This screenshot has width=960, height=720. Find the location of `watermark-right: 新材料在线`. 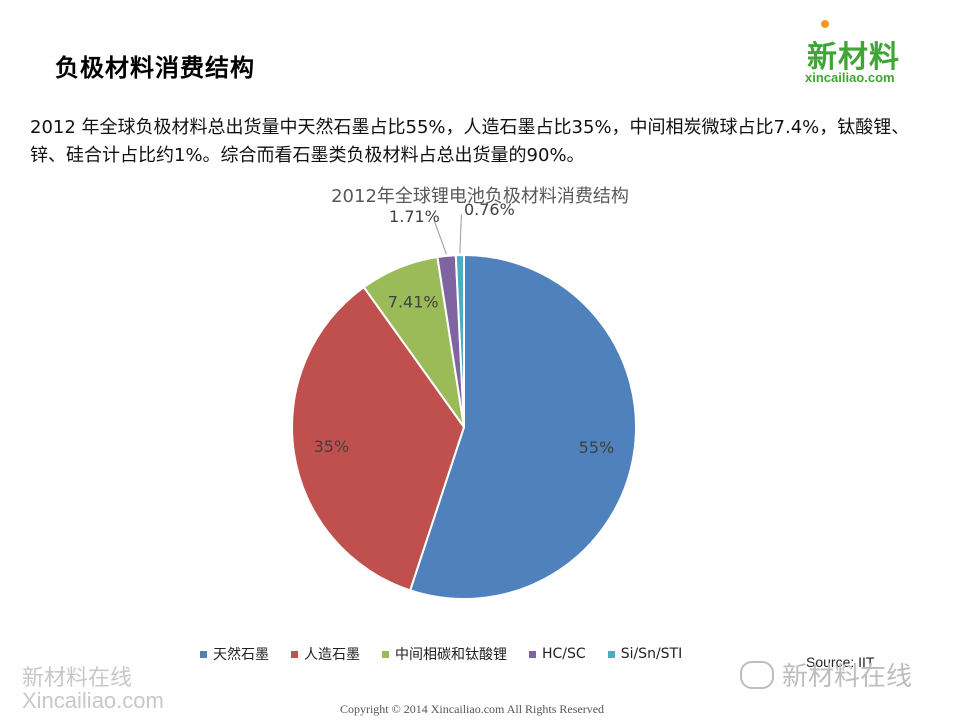

watermark-right: 新材料在线 is located at coordinates (826, 674).